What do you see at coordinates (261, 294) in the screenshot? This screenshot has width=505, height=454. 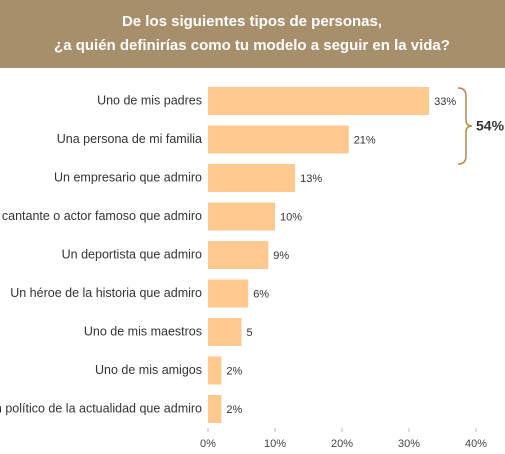 I see `value-label: 6%` at bounding box center [261, 294].